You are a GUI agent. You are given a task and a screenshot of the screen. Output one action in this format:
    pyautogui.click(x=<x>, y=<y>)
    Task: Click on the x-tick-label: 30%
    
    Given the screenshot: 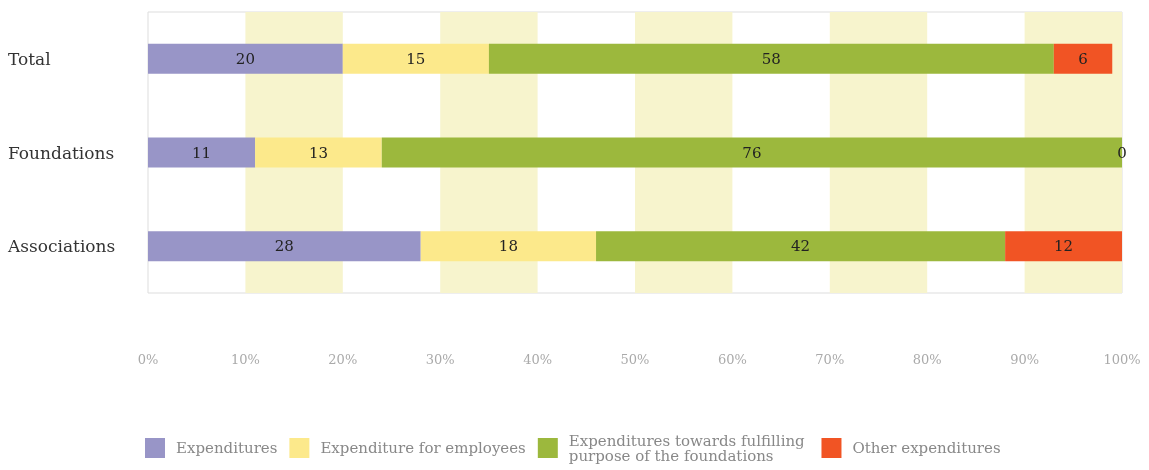 What is the action you would take?
    pyautogui.click(x=440, y=359)
    